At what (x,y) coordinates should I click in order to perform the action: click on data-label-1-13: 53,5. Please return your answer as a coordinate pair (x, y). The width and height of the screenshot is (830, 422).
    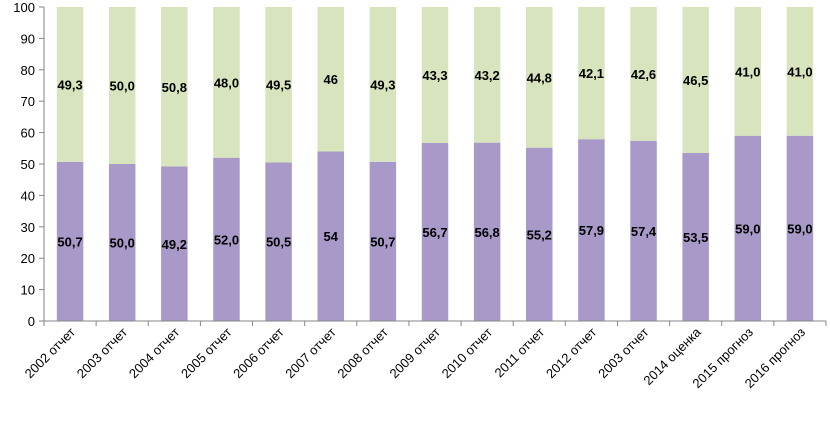
    Looking at the image, I should click on (695, 237).